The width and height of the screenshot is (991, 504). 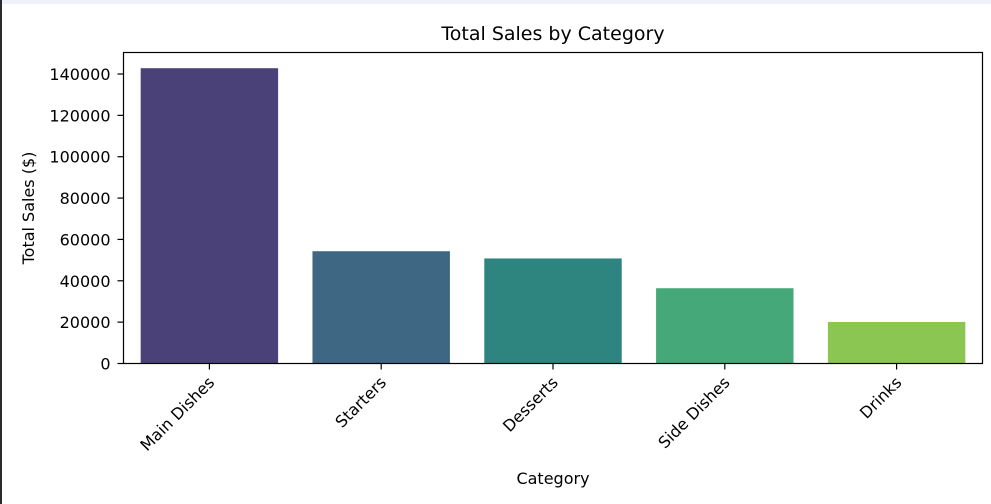 I want to click on bar-main-dishes, so click(x=209, y=216).